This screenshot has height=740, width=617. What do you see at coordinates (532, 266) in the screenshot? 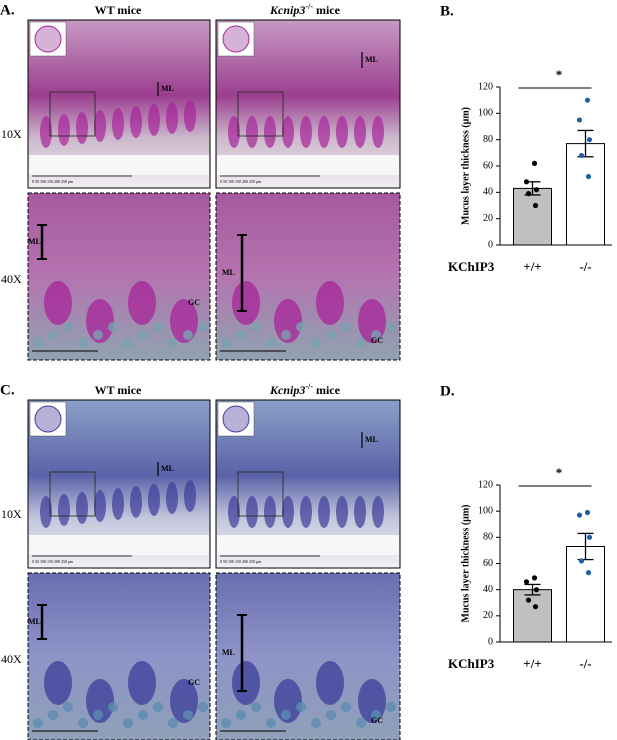
I see `x-tick-label: +/+` at bounding box center [532, 266].